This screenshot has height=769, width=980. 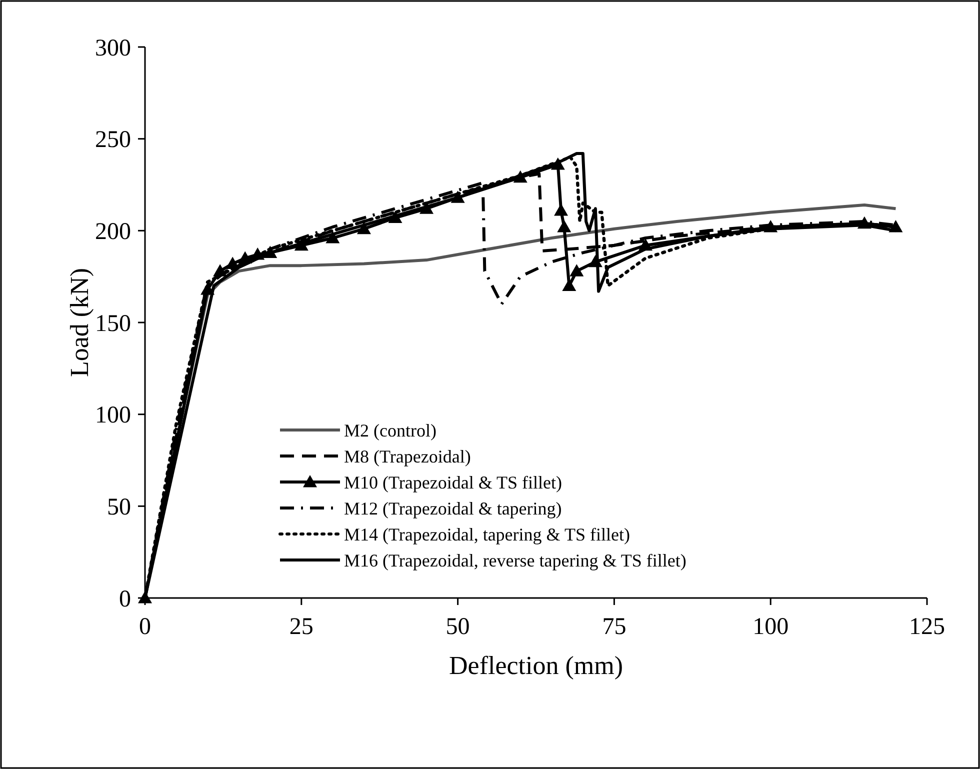 What do you see at coordinates (927, 627) in the screenshot?
I see `x-tick-label: 125` at bounding box center [927, 627].